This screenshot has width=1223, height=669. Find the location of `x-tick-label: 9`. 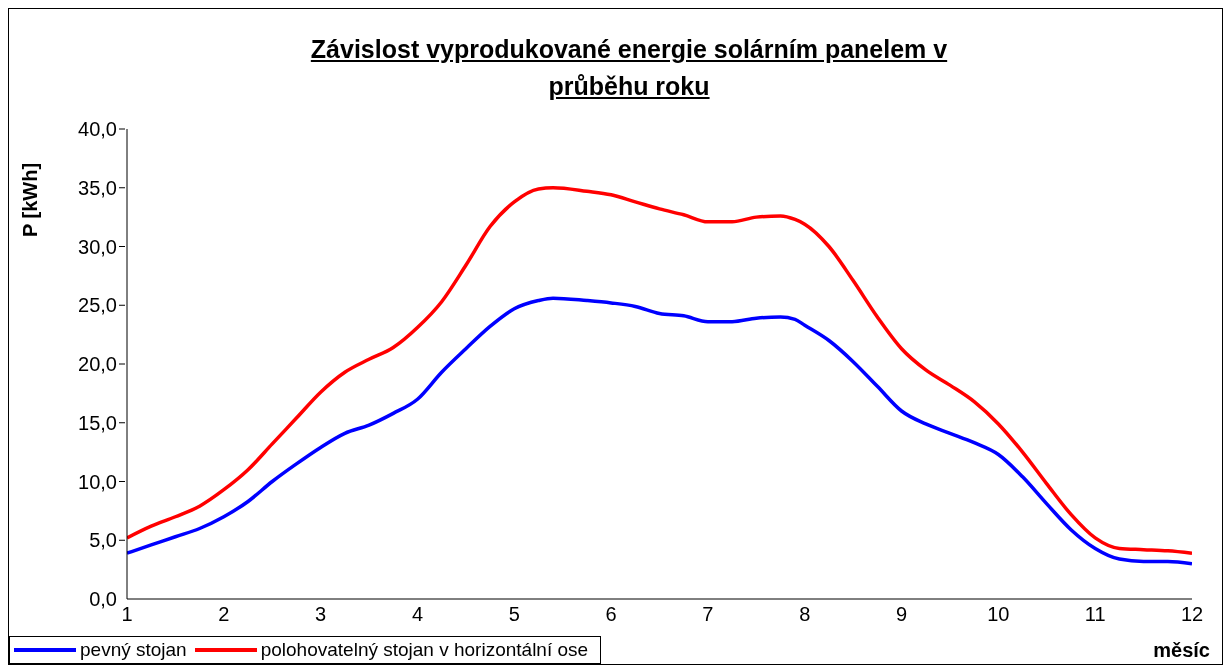

x-tick-label: 9 is located at coordinates (901, 614).